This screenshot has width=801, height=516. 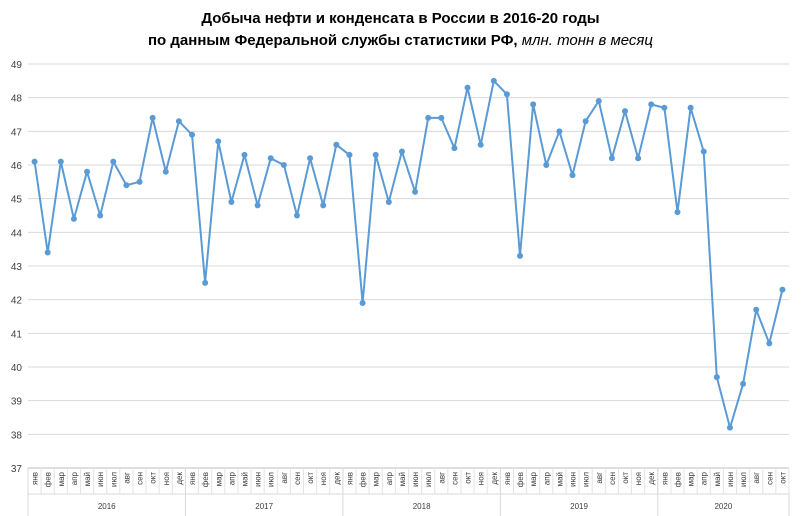 What do you see at coordinates (17, 301) in the screenshot?
I see `y-tick-label: 42` at bounding box center [17, 301].